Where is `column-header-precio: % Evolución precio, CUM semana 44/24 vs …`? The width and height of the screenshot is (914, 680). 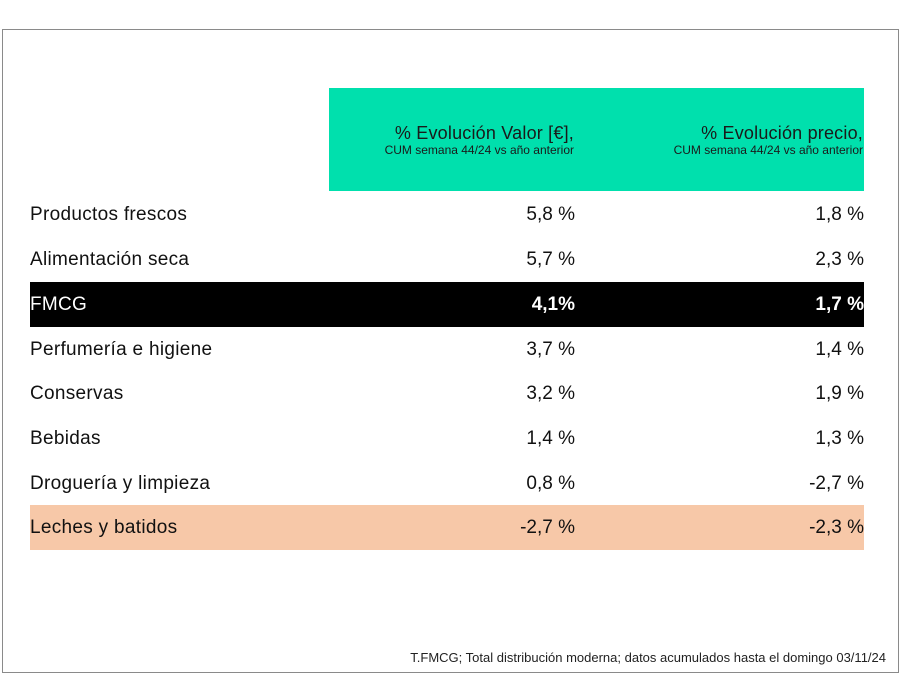
column-header-precio: % Evolución precio, CUM semana 44/24 vs … is located at coordinates (768, 140).